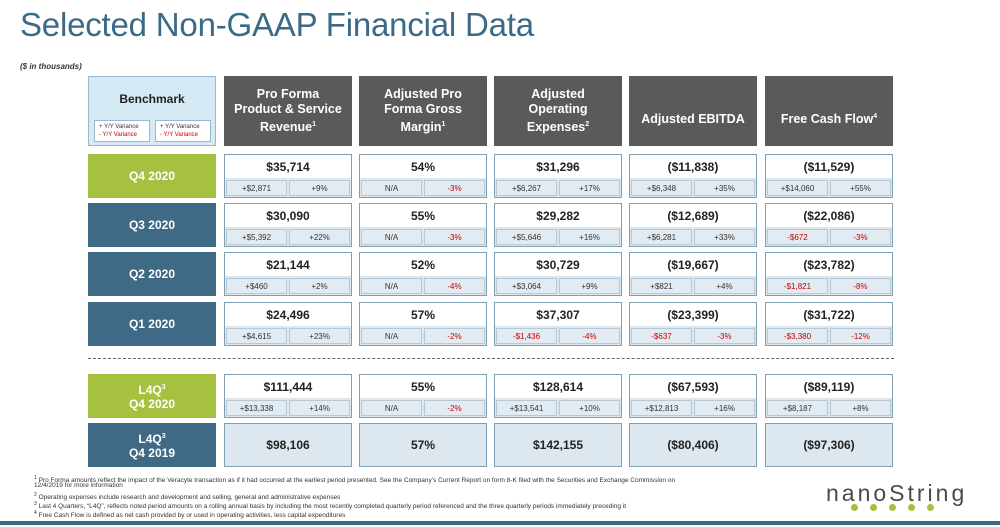  I want to click on cell-value: 52%, so click(423, 264).